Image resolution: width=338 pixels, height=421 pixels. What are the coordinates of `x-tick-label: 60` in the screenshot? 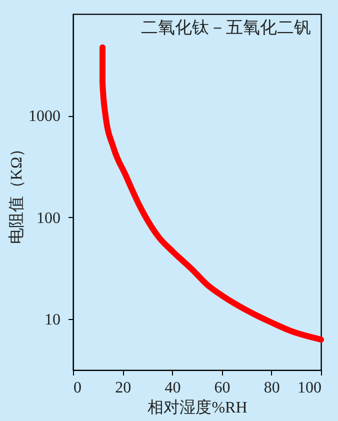 It's located at (222, 388).